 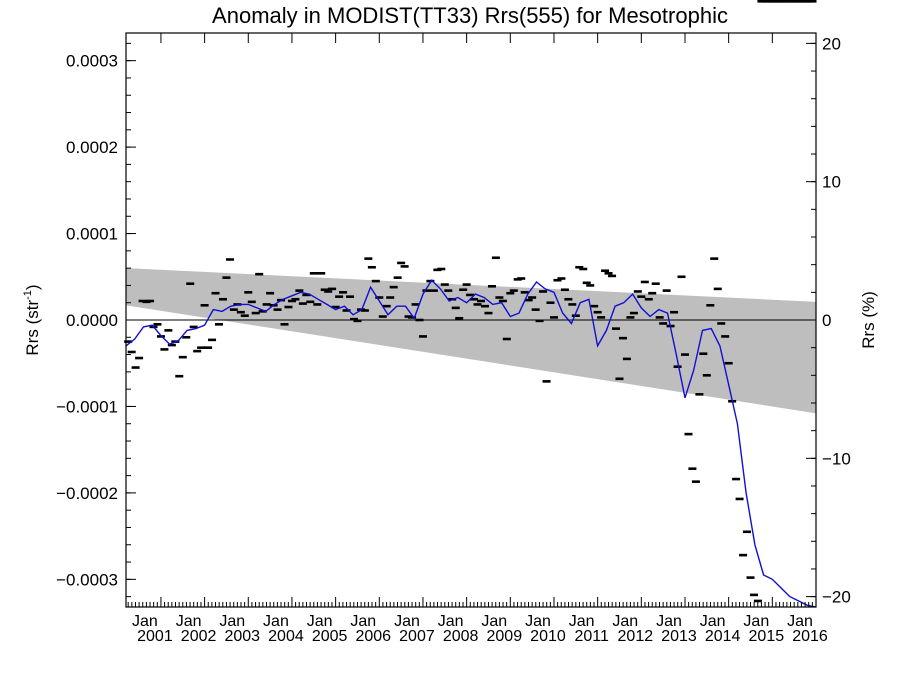 I want to click on y-tick-label: 0.0000, so click(x=92, y=320).